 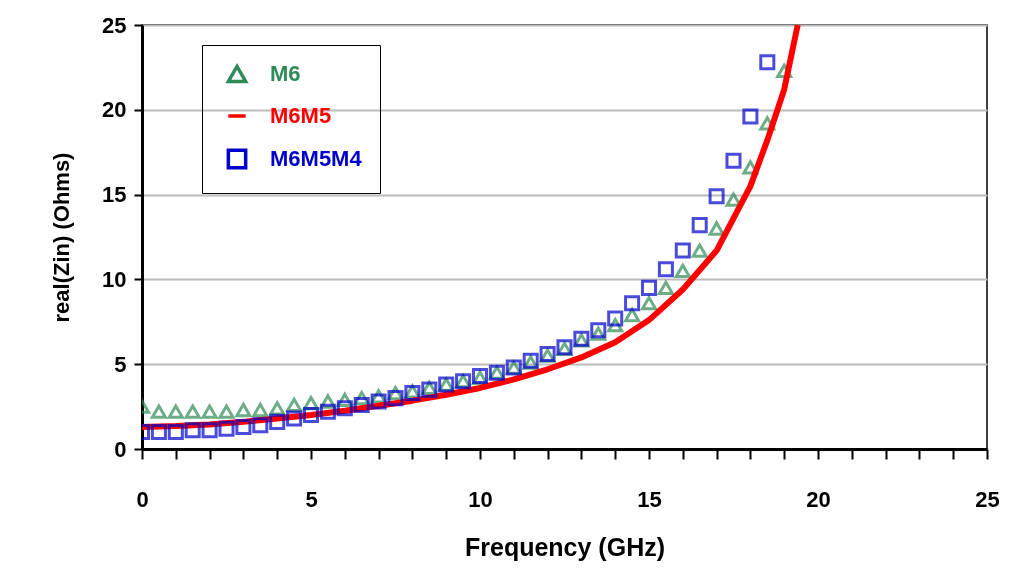 I want to click on x-tick-label: 25, so click(x=987, y=499).